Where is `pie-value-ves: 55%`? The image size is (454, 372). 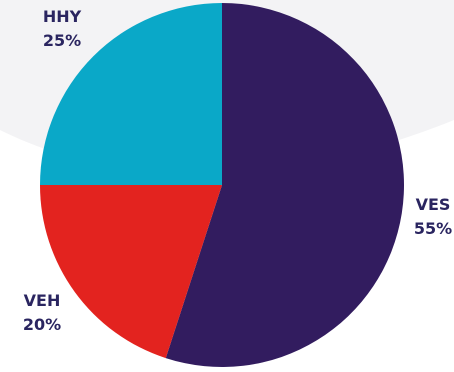 pie-value-ves: 55% is located at coordinates (433, 228).